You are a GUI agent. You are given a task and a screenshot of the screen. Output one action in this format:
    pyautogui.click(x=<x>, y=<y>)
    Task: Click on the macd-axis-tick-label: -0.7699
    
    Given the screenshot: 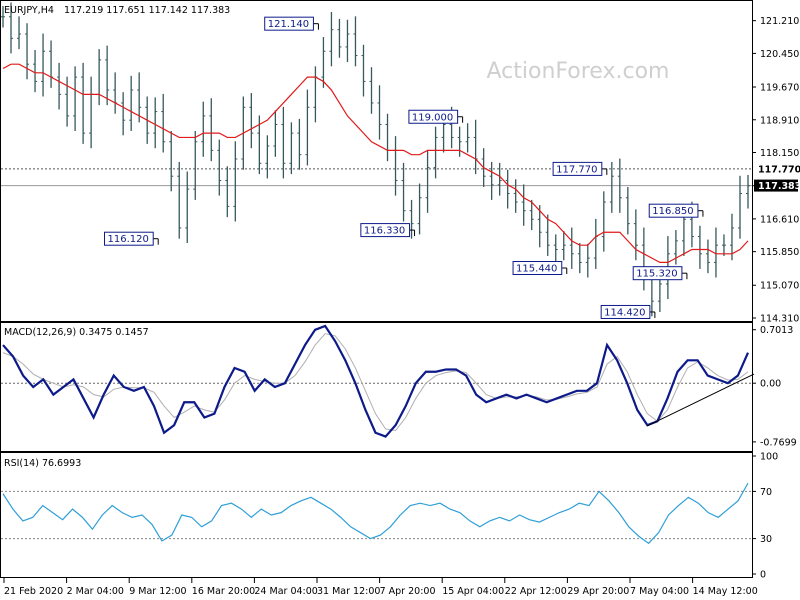 What is the action you would take?
    pyautogui.click(x=778, y=442)
    